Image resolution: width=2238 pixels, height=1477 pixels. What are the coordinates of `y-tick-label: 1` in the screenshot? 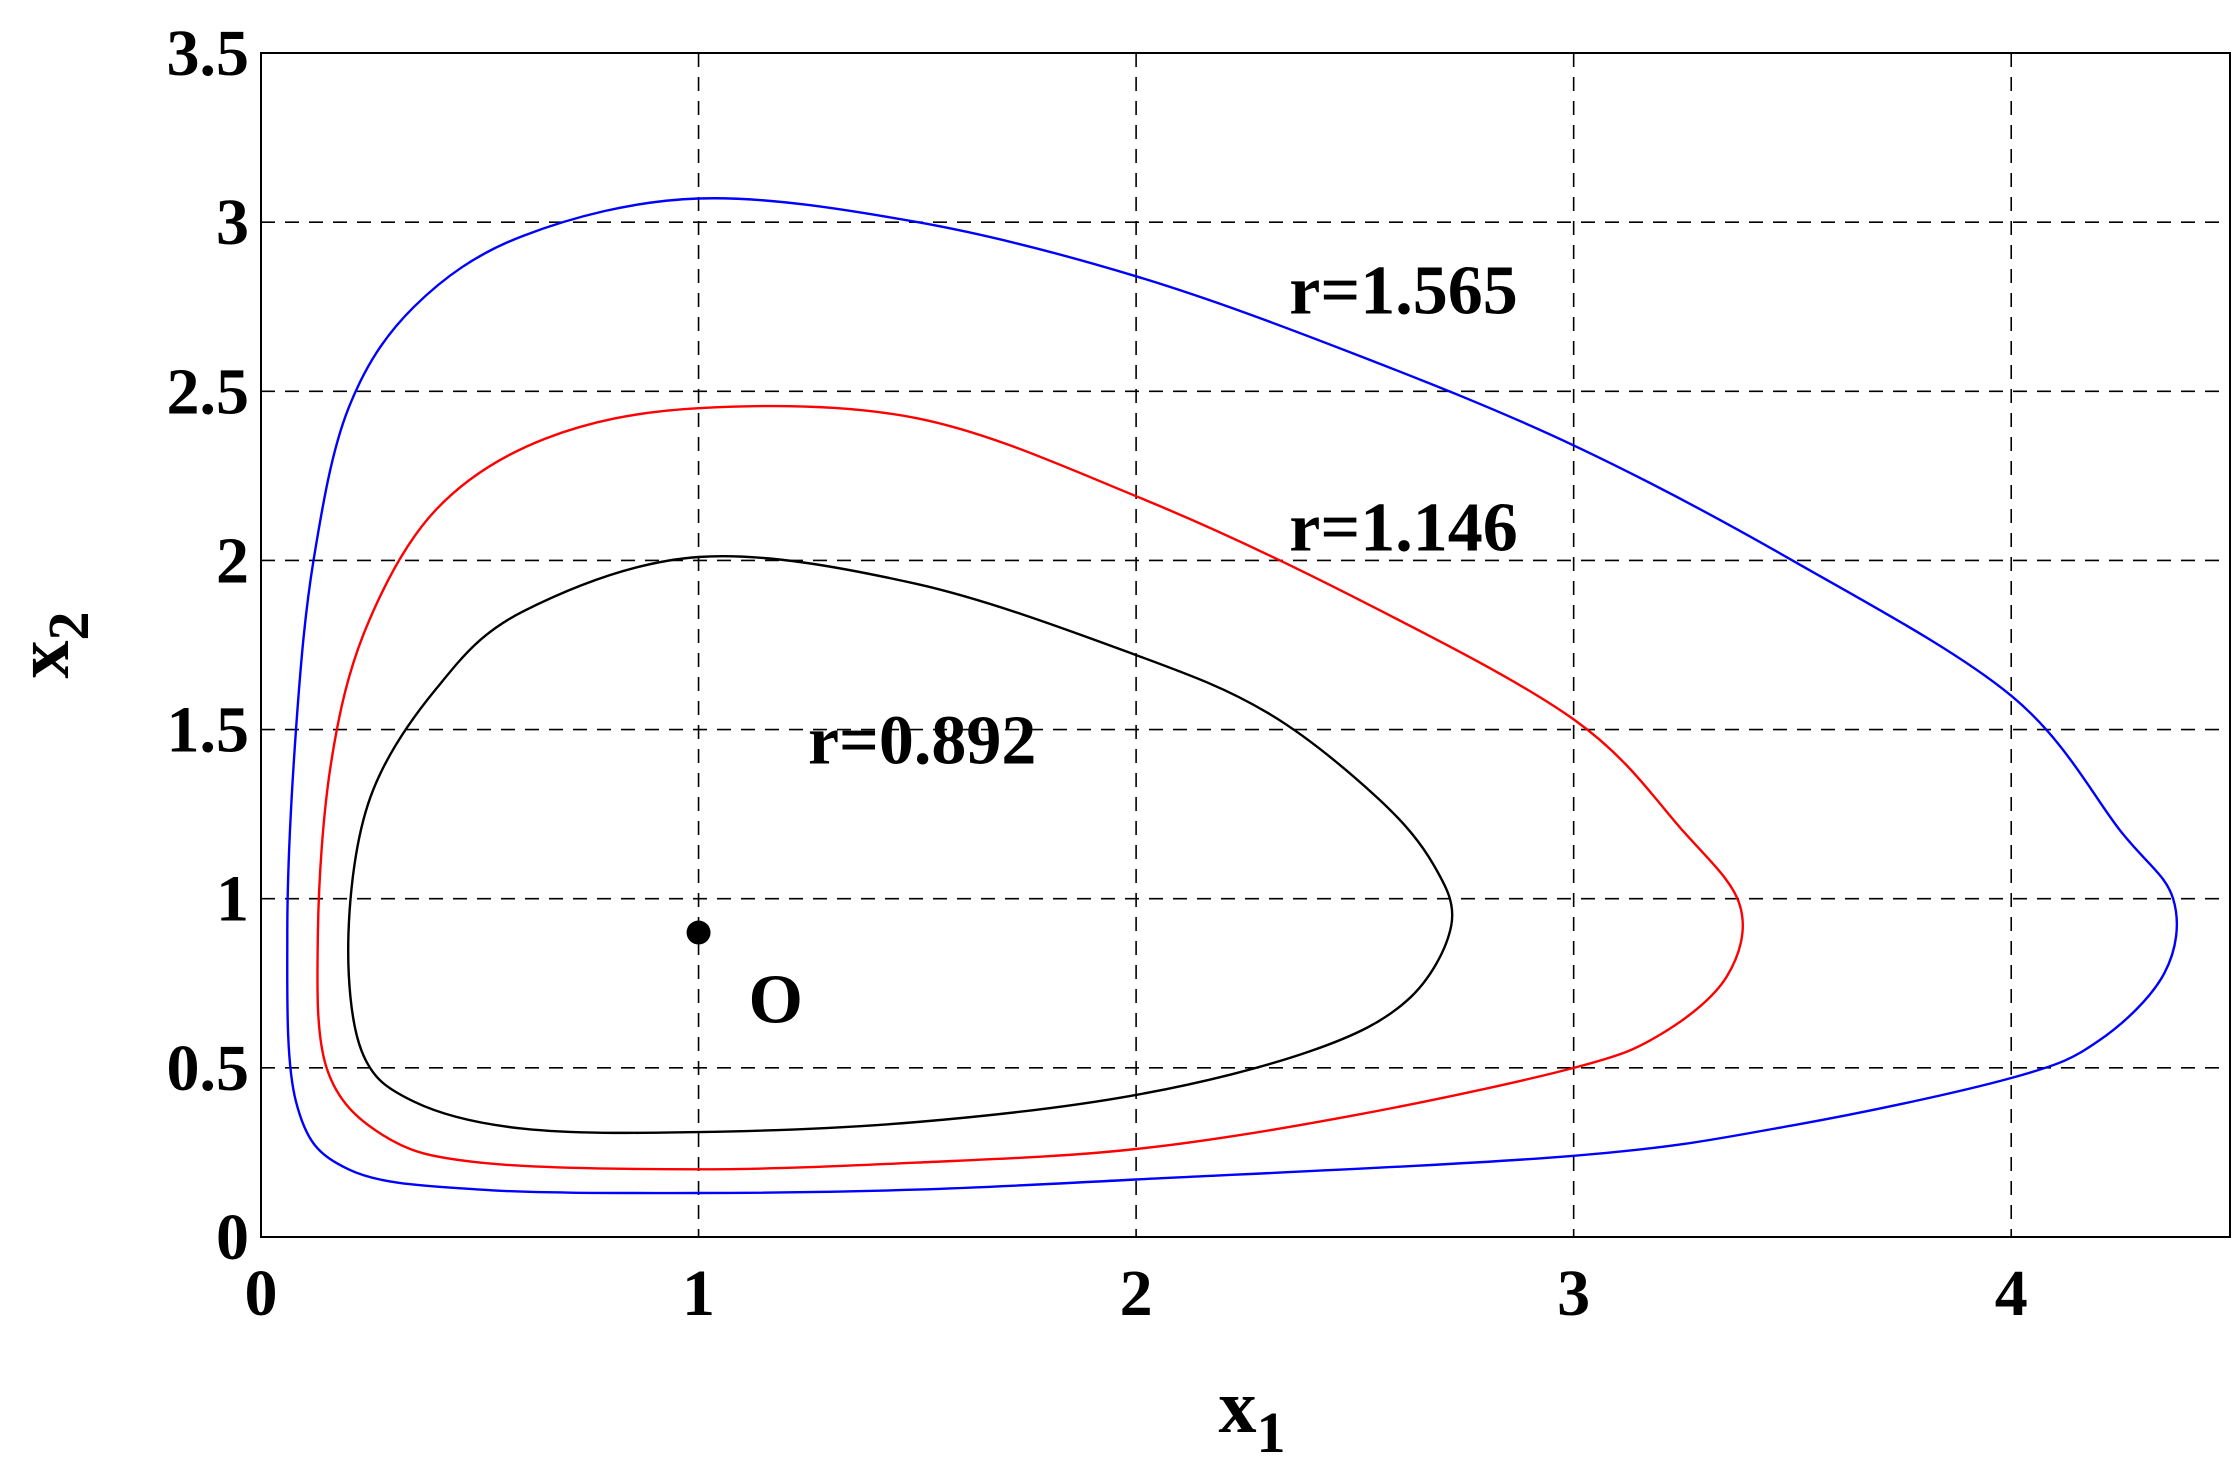 It's located at (232, 899).